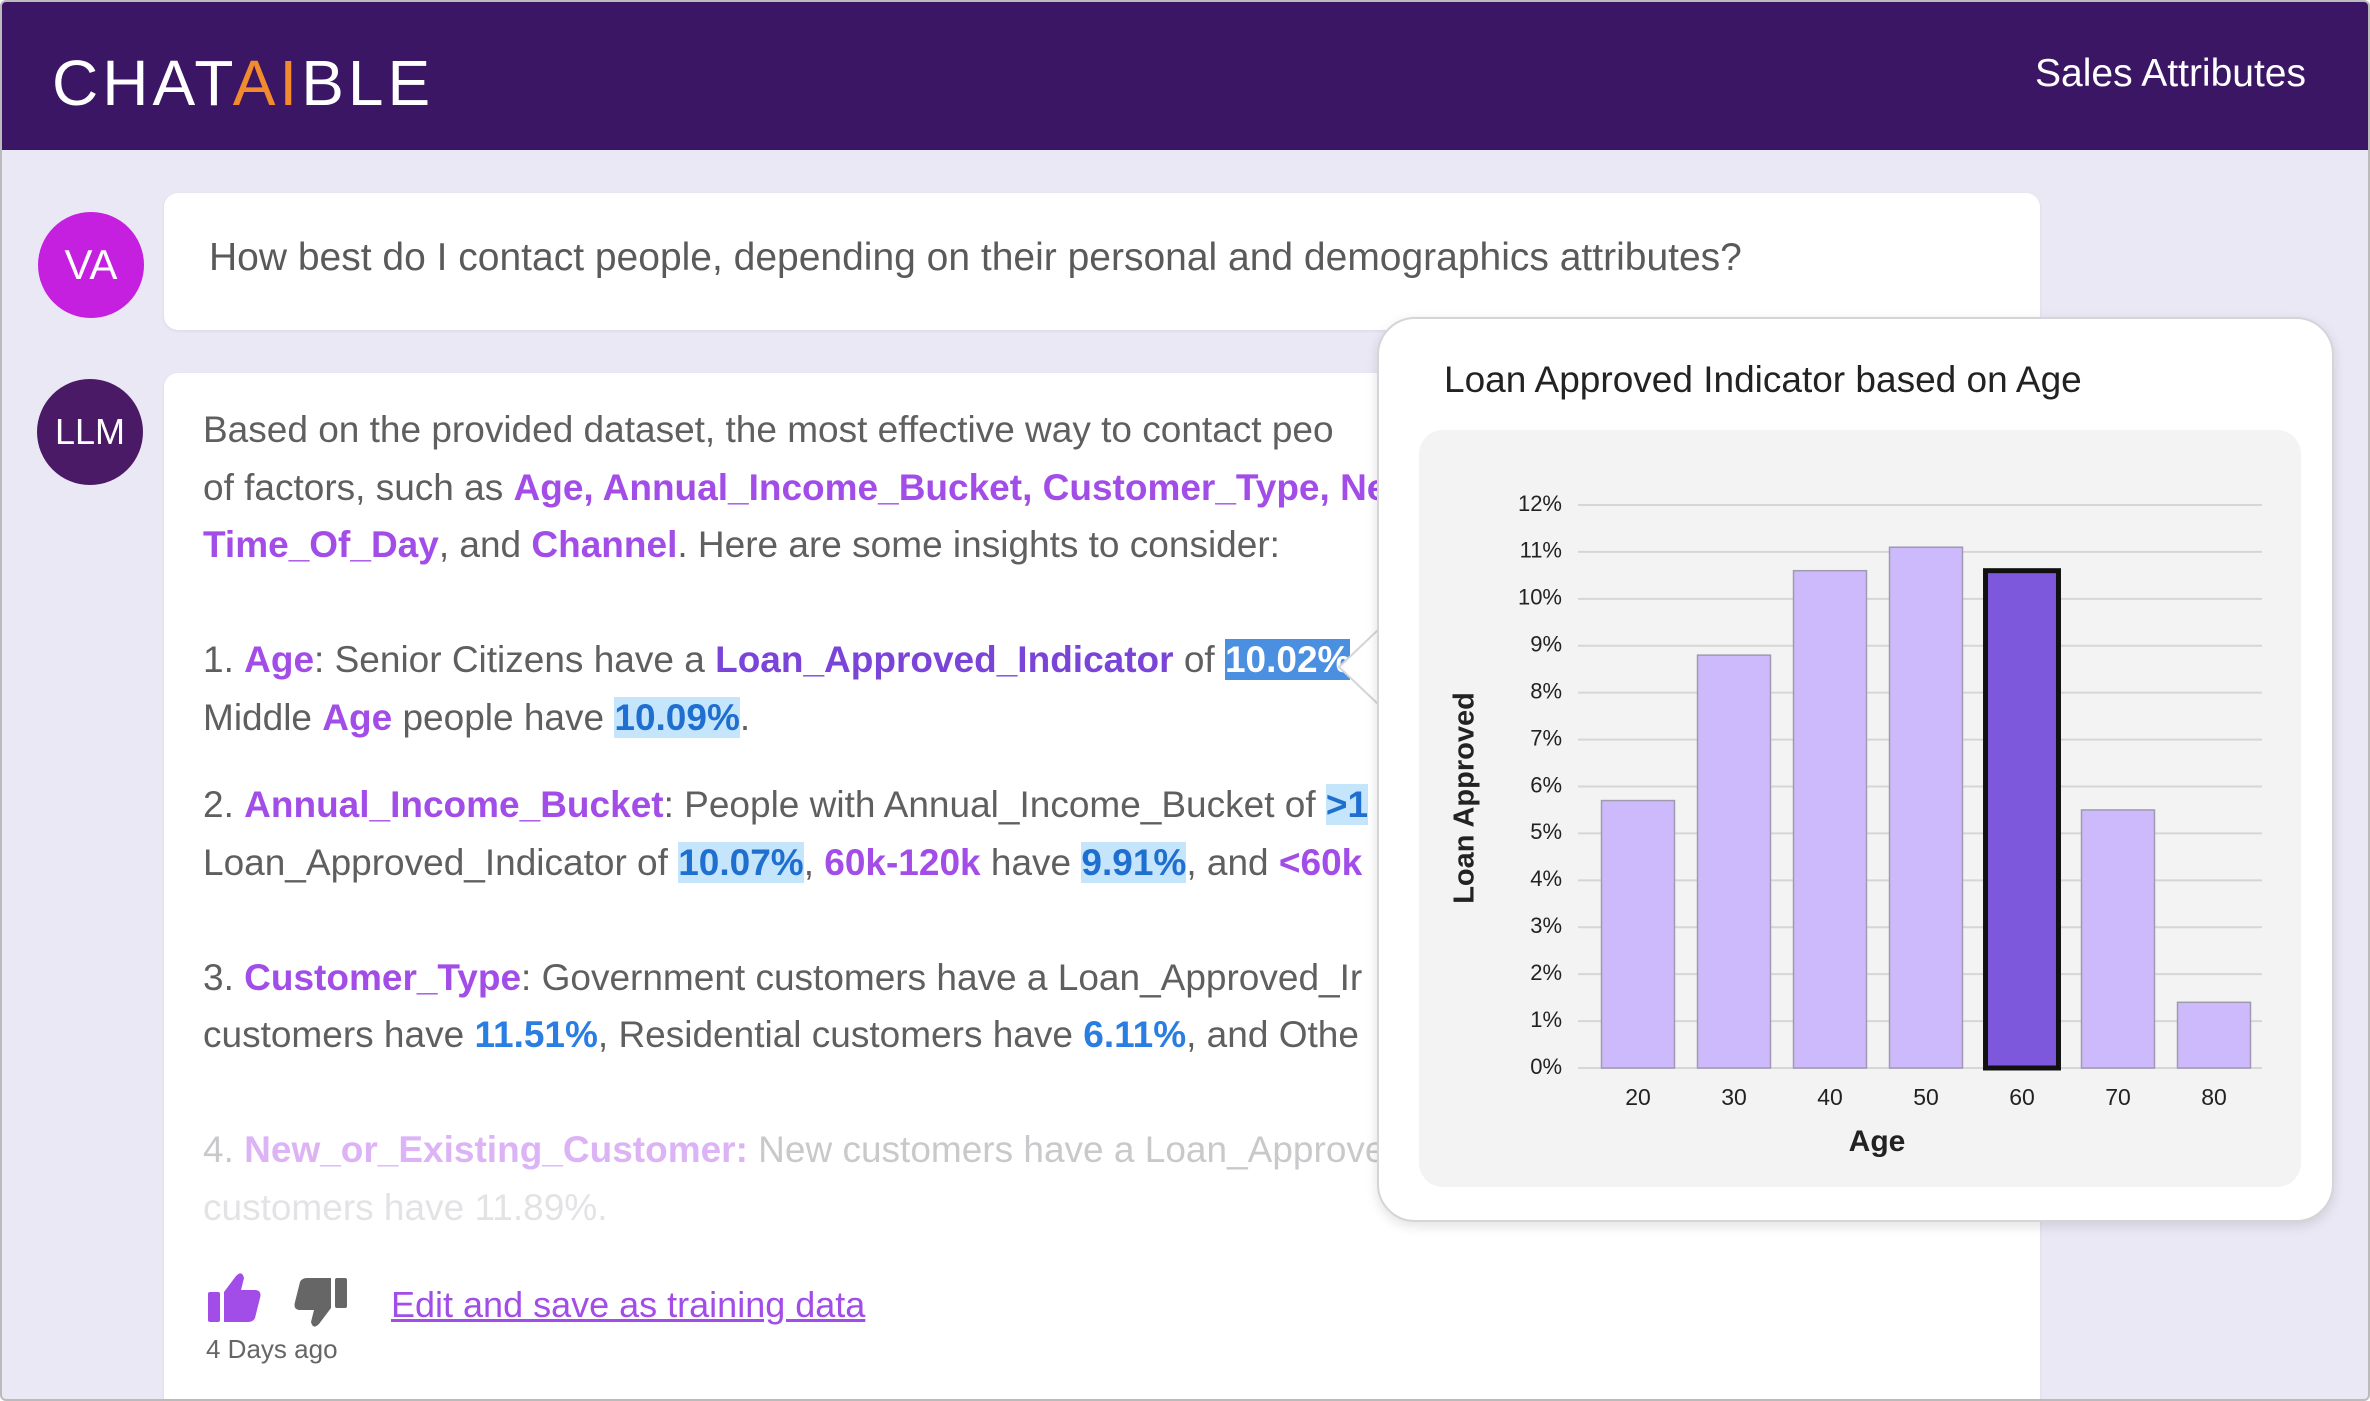 This screenshot has width=2370, height=1401. I want to click on text-segment: New customers have a Loan_Approve, so click(1066, 1149).